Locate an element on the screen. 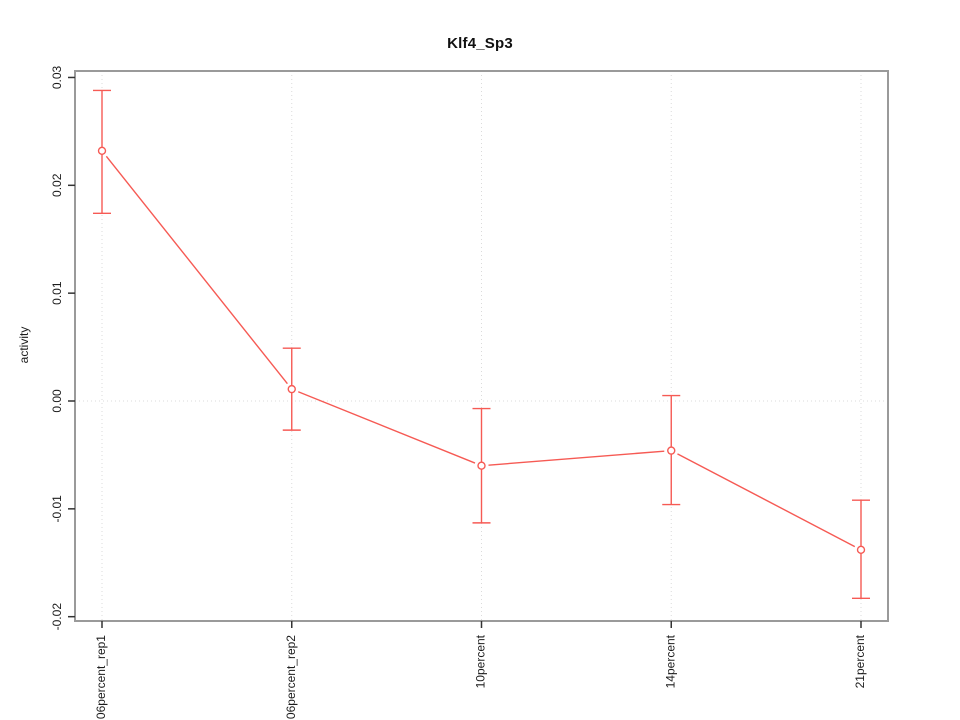 The width and height of the screenshot is (960, 720). y-tick-label: -0.02 is located at coordinates (57, 617).